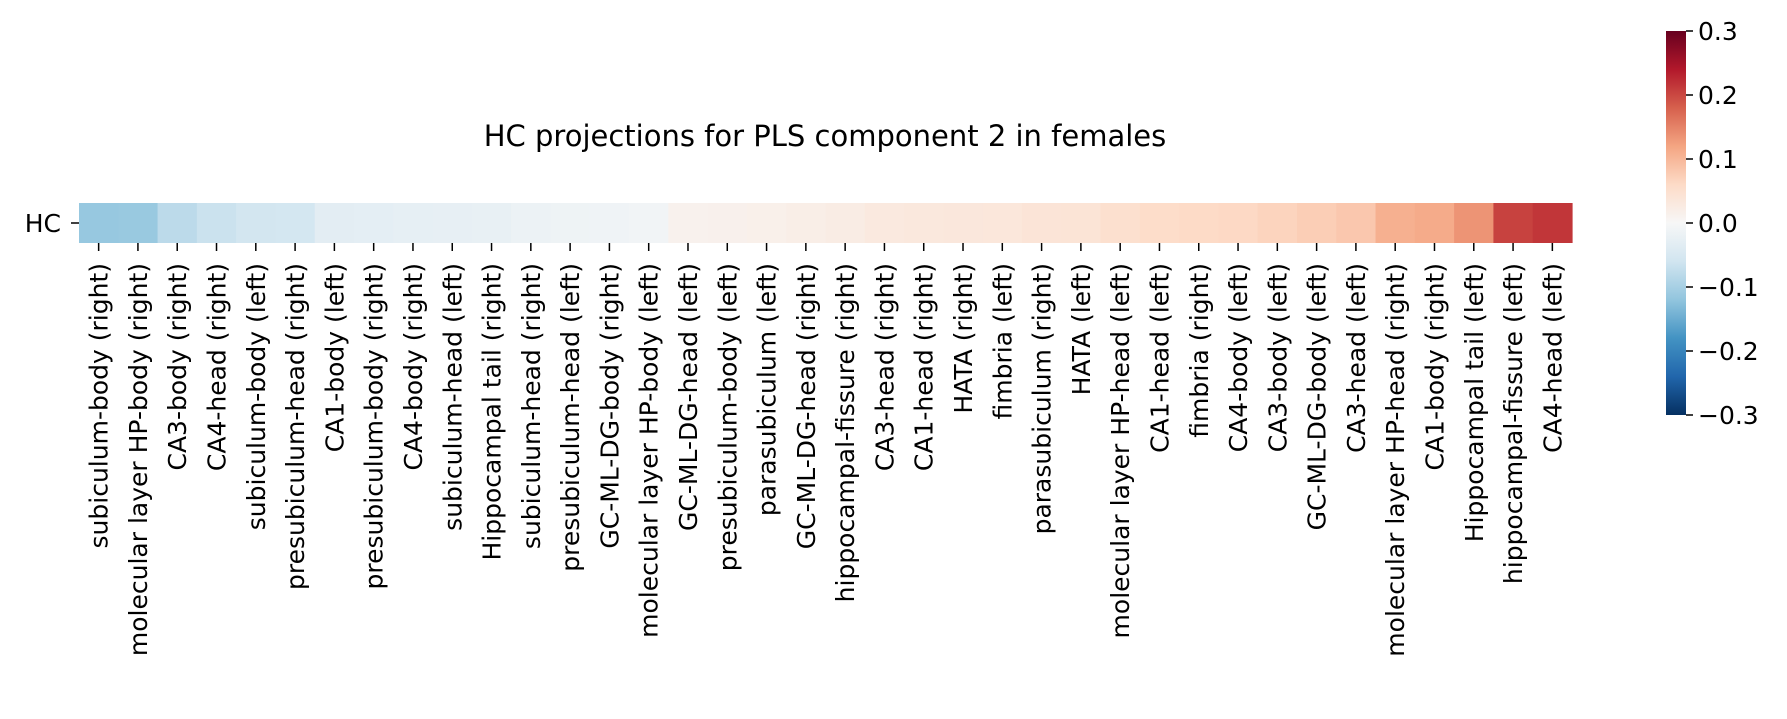 The width and height of the screenshot is (1787, 719). Describe the element at coordinates (138, 459) in the screenshot. I see `x-tick-label: molecular layer HP-body (right)` at that location.